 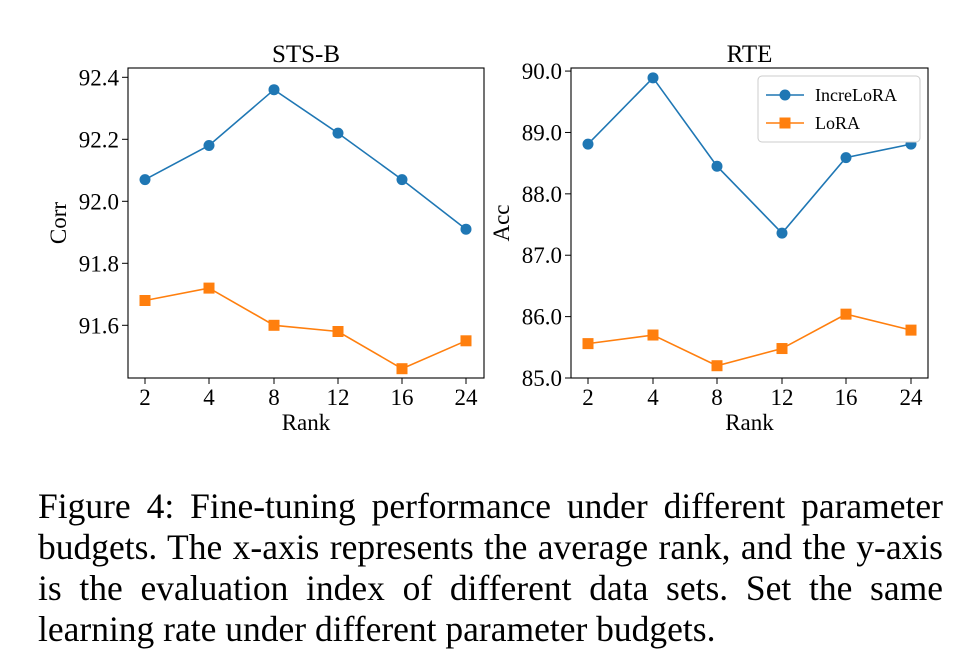 I want to click on legend-label-increlora: IncreLoRA, so click(x=856, y=95).